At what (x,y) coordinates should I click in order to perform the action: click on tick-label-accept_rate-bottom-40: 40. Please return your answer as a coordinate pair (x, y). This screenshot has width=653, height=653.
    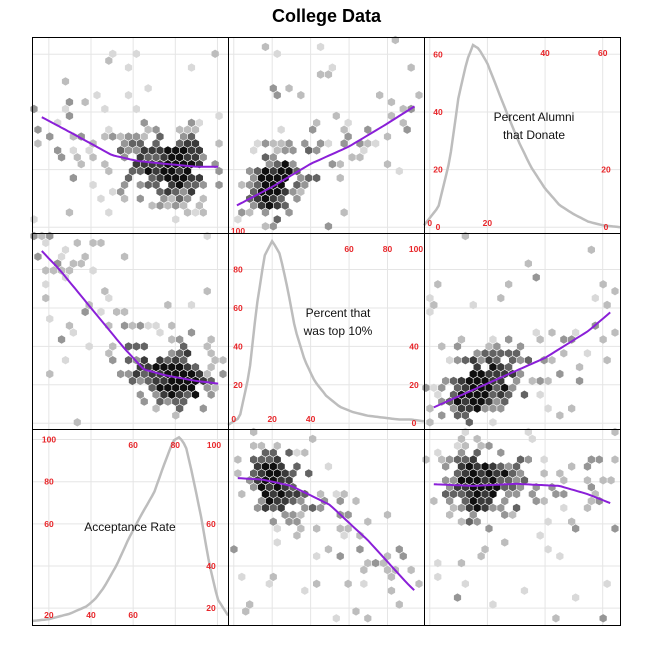
    Looking at the image, I should click on (91, 615).